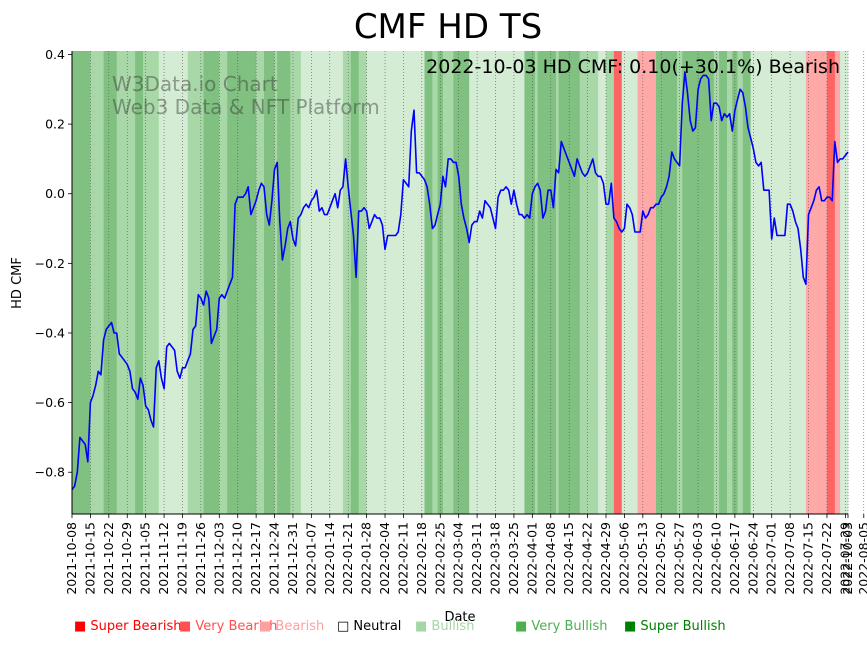 The image size is (867, 646). I want to click on x-tick-label: 2022-04-15, so click(568, 558).